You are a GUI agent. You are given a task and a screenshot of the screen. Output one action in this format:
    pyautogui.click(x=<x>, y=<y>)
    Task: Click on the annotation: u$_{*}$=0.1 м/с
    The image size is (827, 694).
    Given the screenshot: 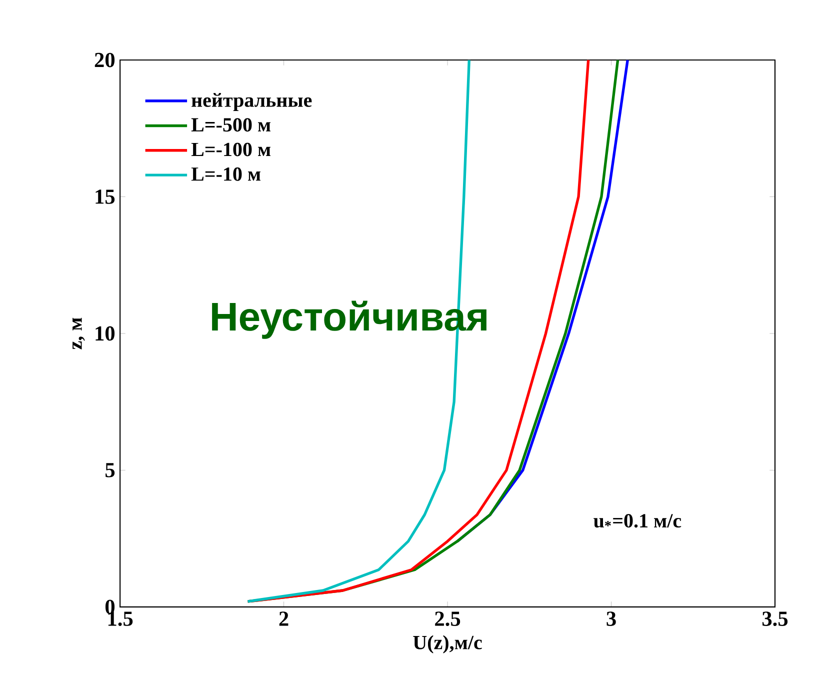 What is the action you would take?
    pyautogui.click(x=638, y=521)
    